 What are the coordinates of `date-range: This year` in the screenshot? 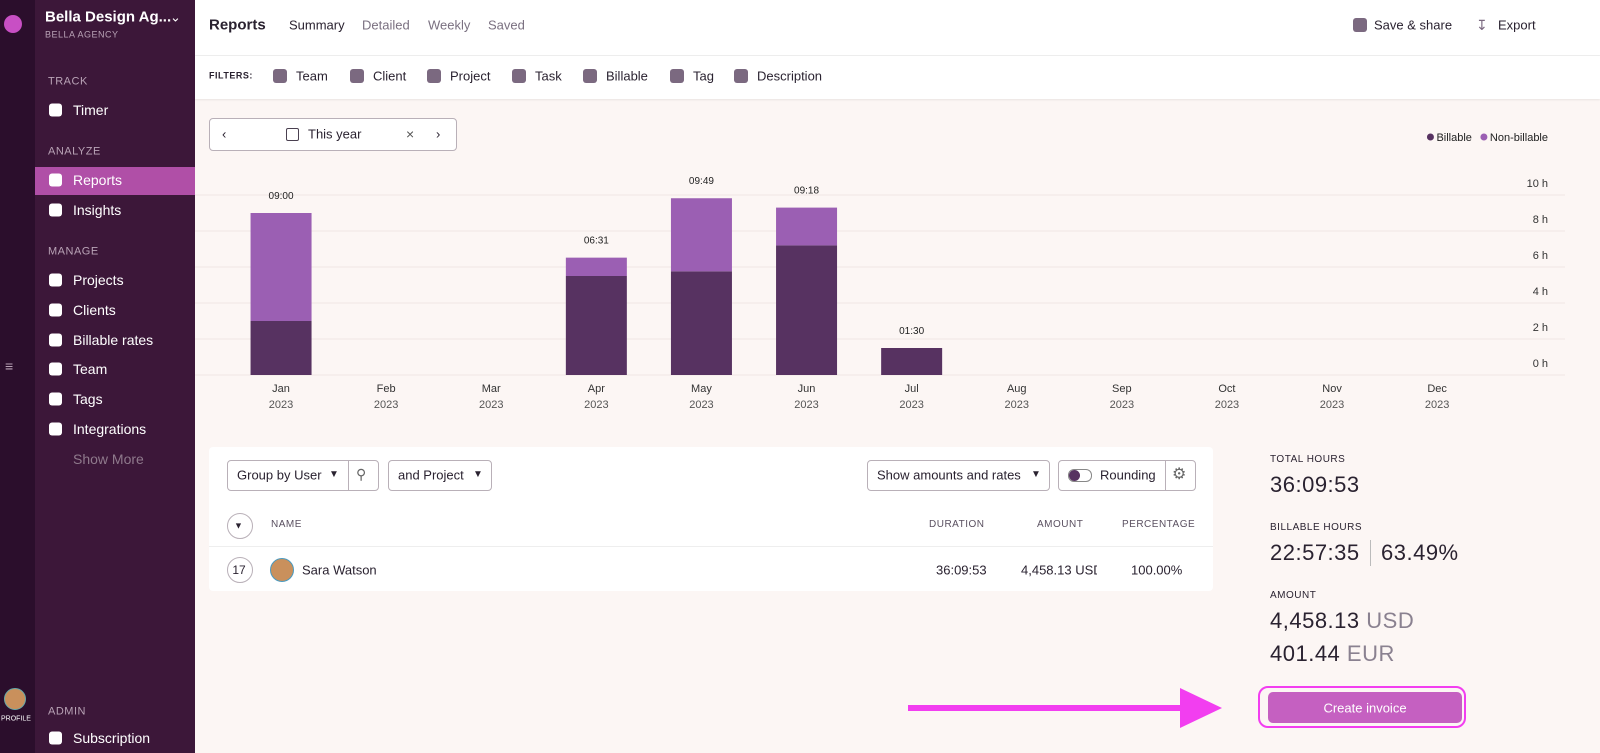 It's located at (335, 134).